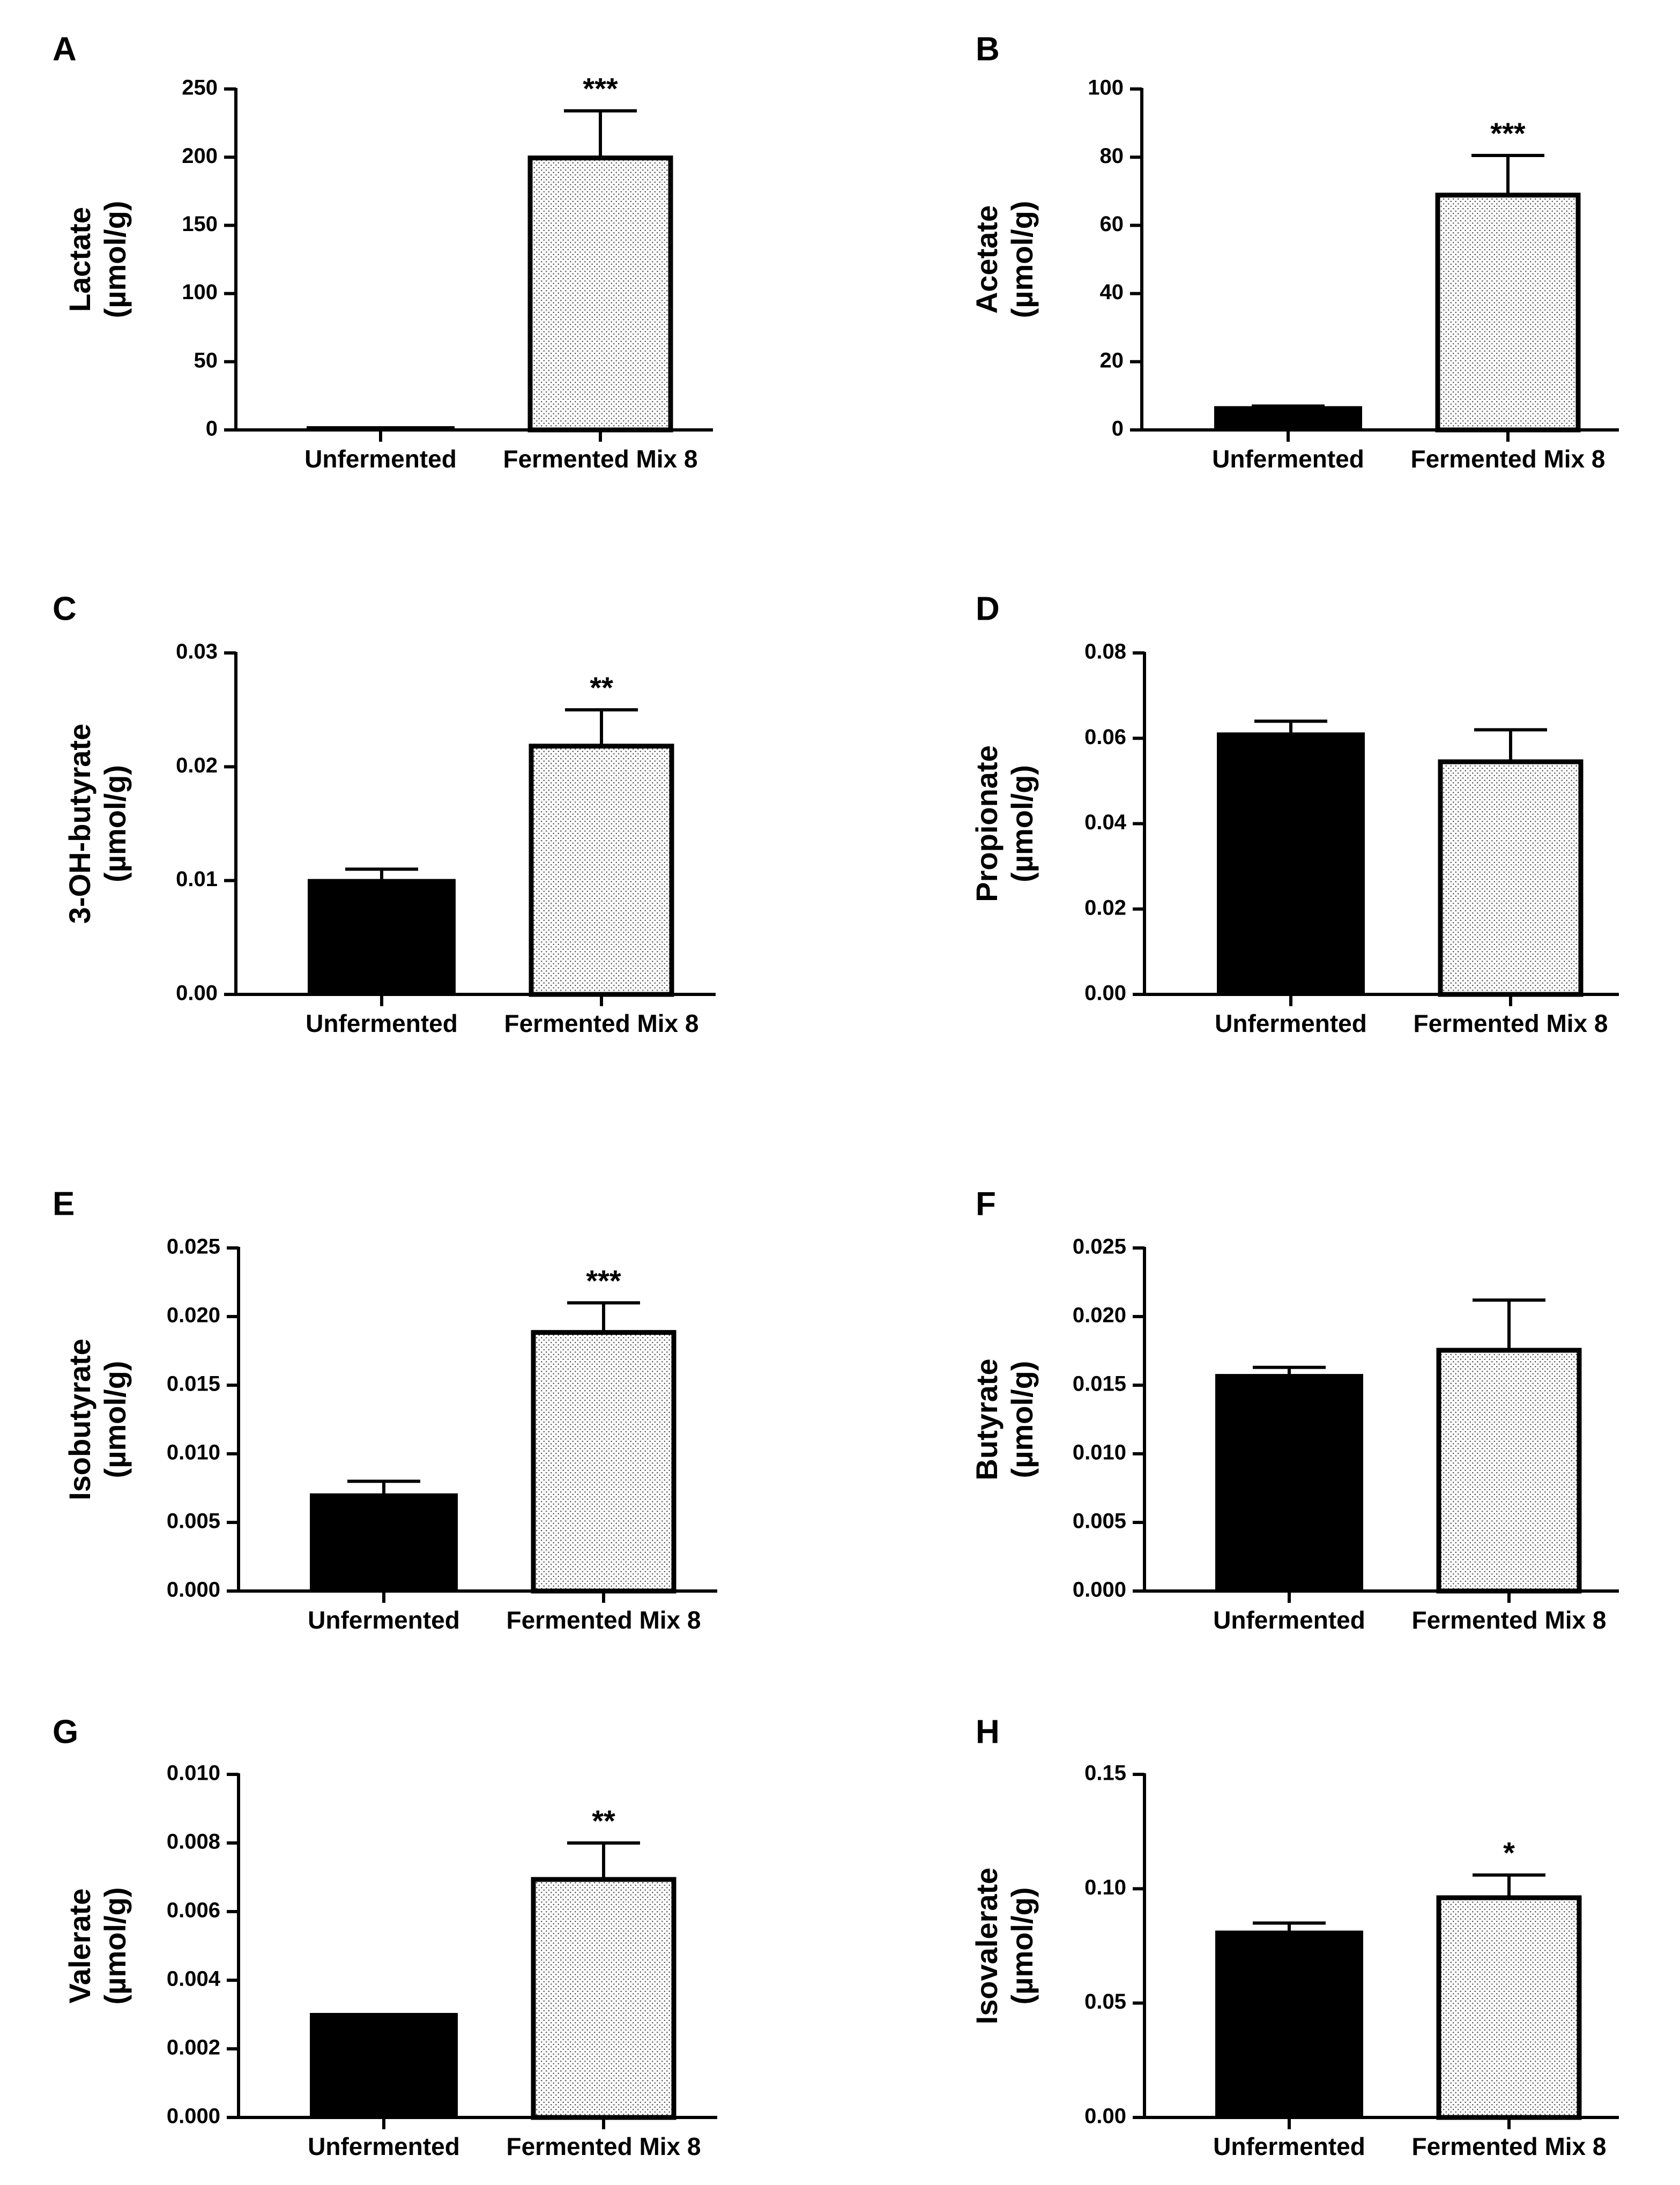 The image size is (1680, 2185). Describe the element at coordinates (1105, 652) in the screenshot. I see `y-tick-label: 0.08` at that location.